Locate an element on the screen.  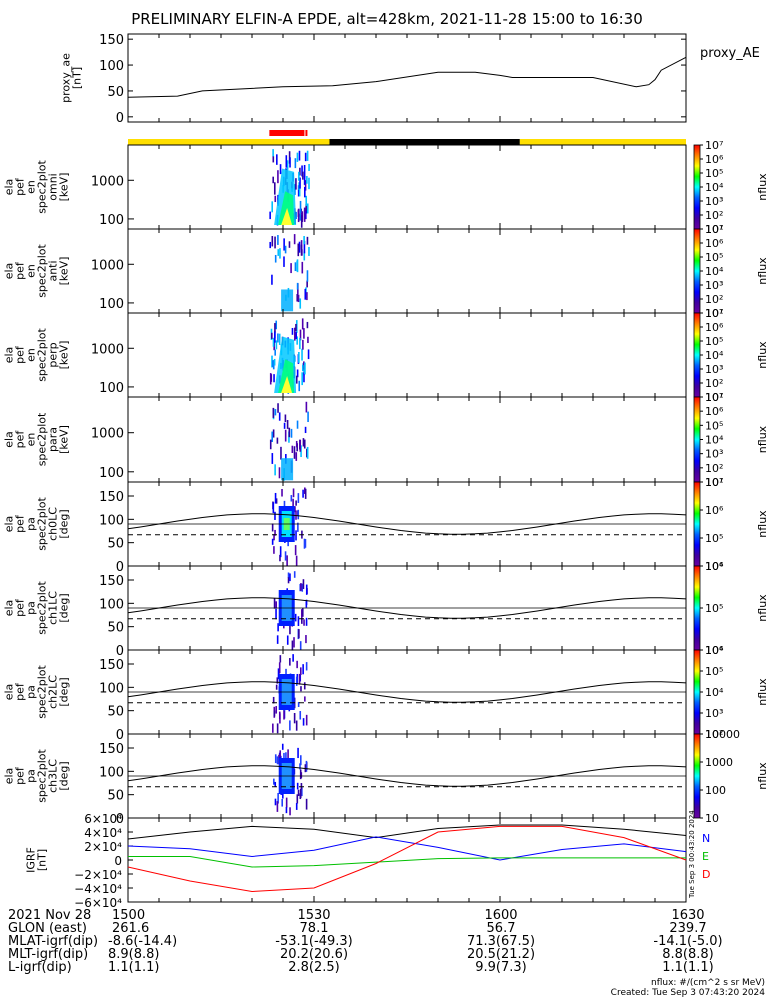
footer-col2-l: 9.9(7.3) is located at coordinates (501, 967).